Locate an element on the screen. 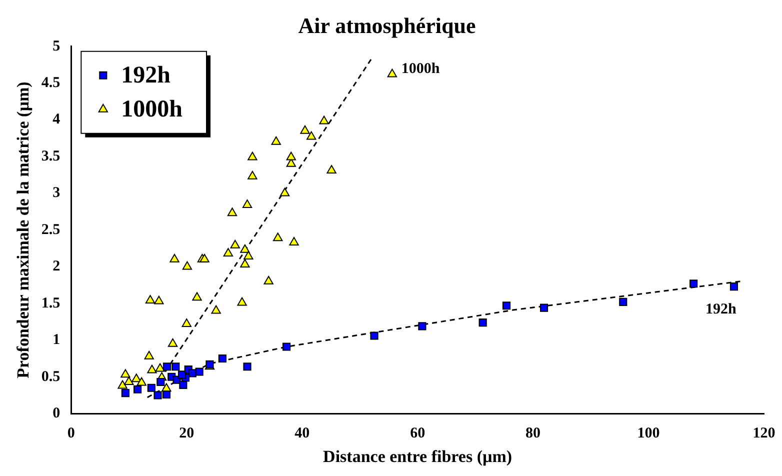 This screenshot has height=476, width=782. x-tick-label: 0 is located at coordinates (71, 433).